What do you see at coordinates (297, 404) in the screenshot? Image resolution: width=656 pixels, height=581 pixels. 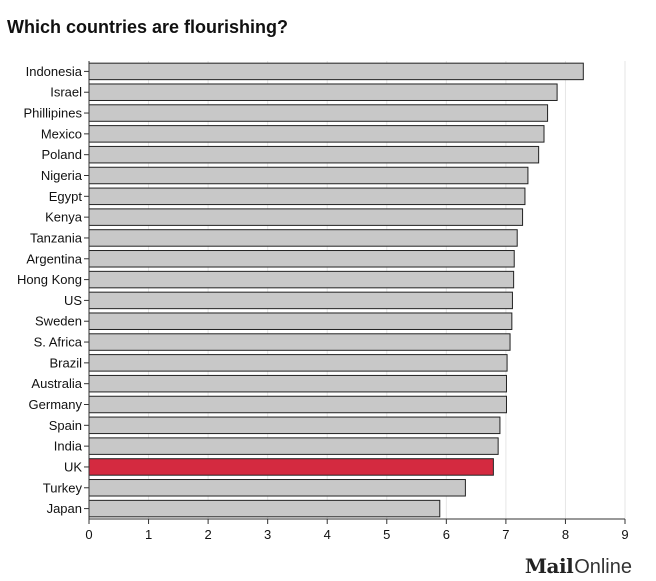 I see `bar-germany` at bounding box center [297, 404].